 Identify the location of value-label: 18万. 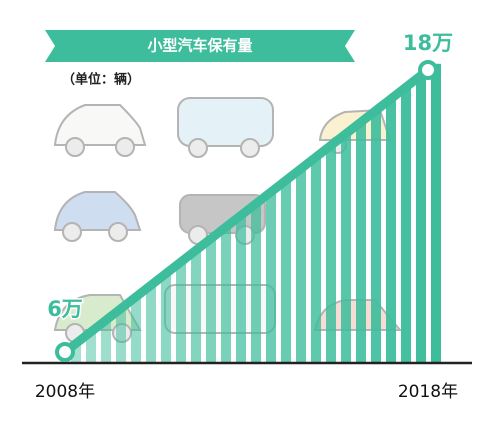
(428, 43).